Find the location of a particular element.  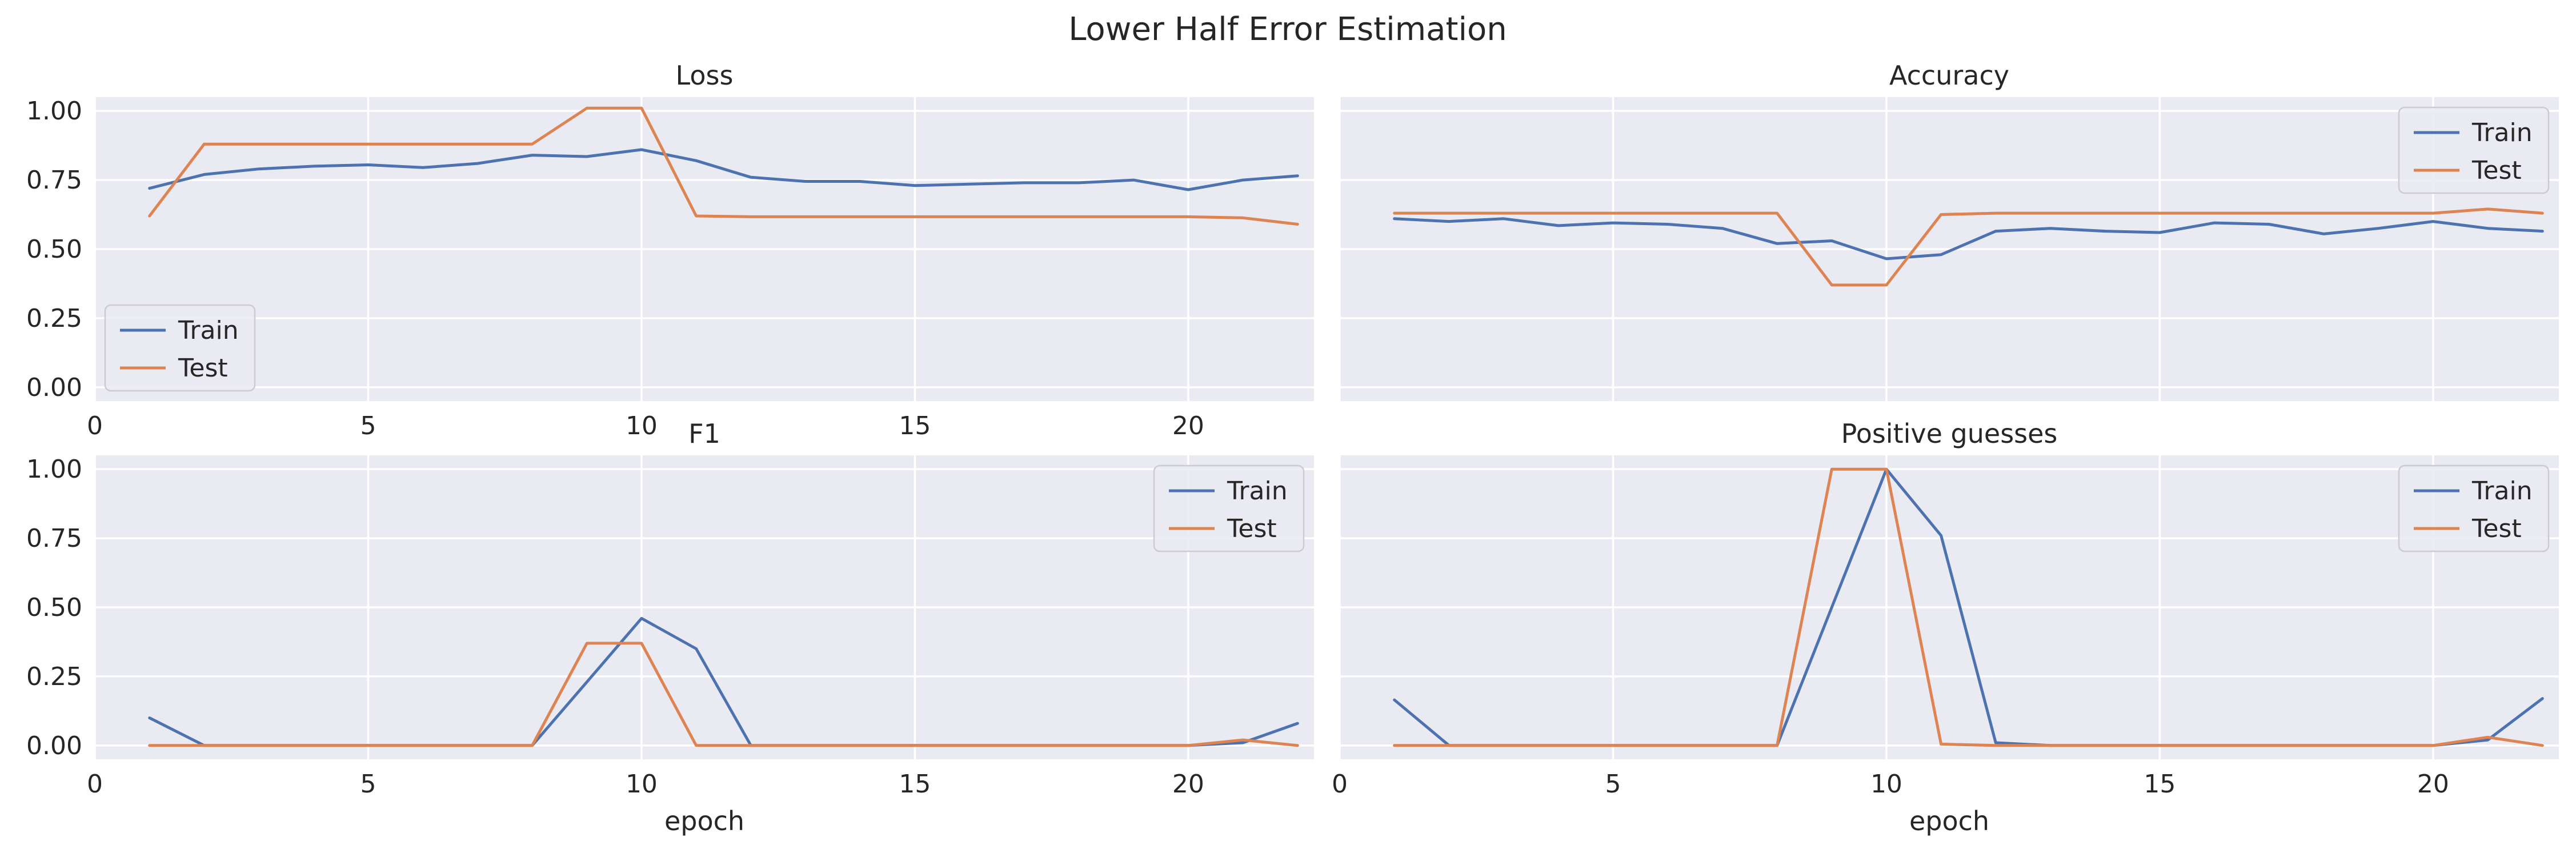

panel-title: Loss is located at coordinates (705, 75).